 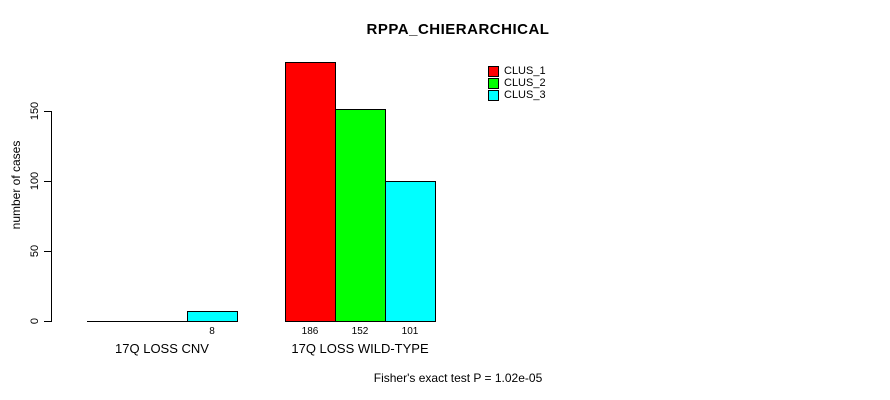 I want to click on legend-label: CLUS_3, so click(x=525, y=95).